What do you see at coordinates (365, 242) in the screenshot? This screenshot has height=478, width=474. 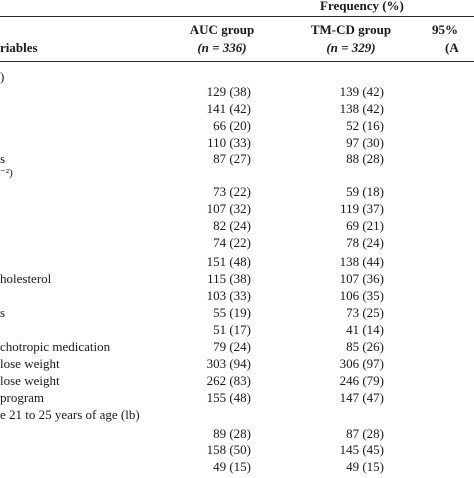 I see `tmcd-value: 78 (24)` at bounding box center [365, 242].